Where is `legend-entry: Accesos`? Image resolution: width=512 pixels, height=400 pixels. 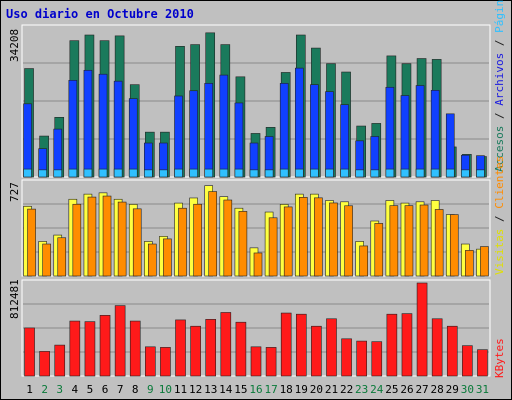 legend-entry: Accesos is located at coordinates (499, 149).